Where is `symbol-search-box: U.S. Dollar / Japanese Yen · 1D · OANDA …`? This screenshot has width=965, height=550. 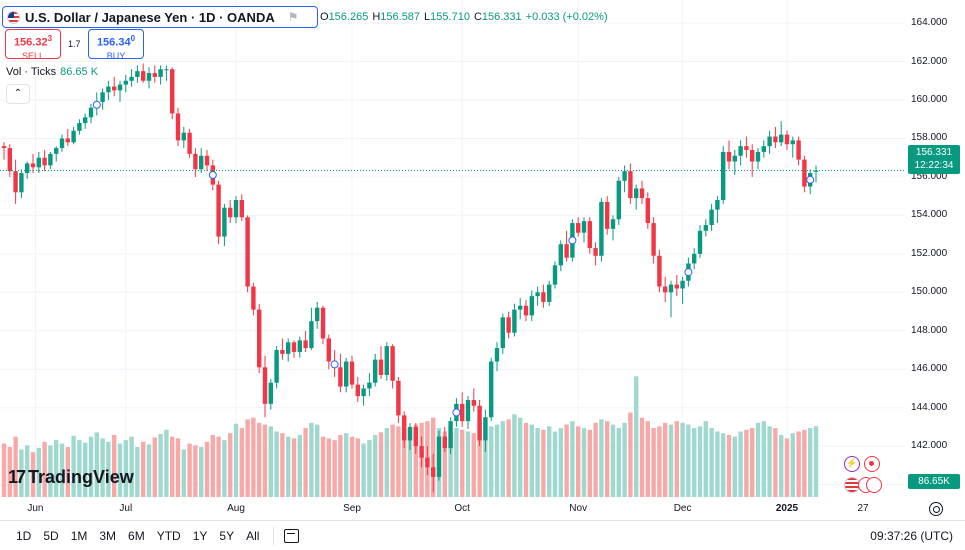
symbol-search-box: U.S. Dollar / Japanese Yen · 1D · OANDA … is located at coordinates (160, 17).